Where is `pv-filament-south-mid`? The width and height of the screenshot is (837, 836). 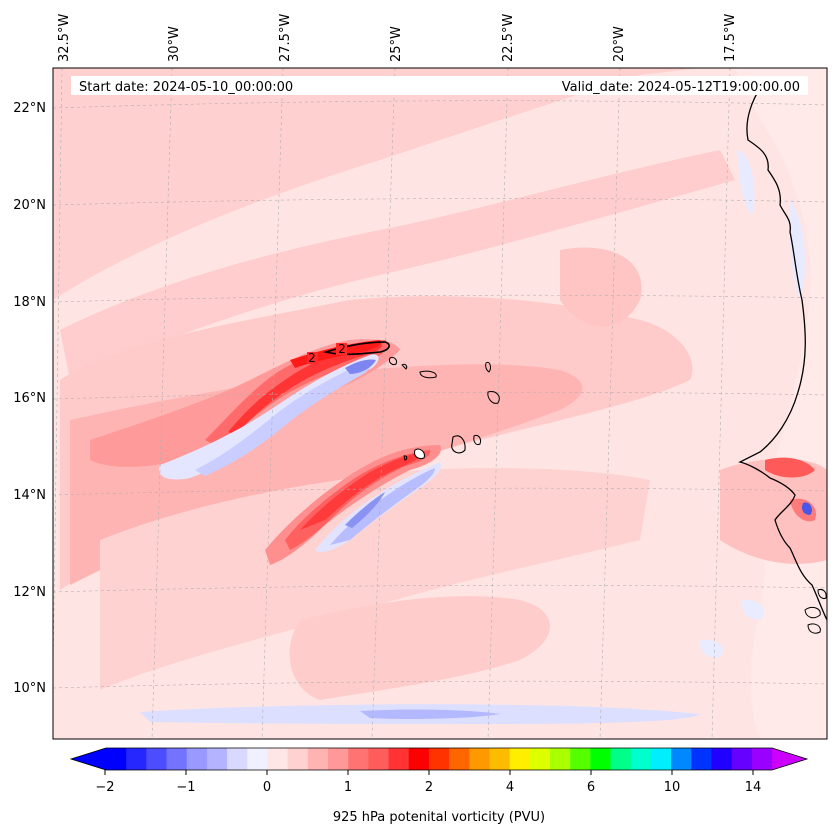 pv-filament-south-mid is located at coordinates (358, 500).